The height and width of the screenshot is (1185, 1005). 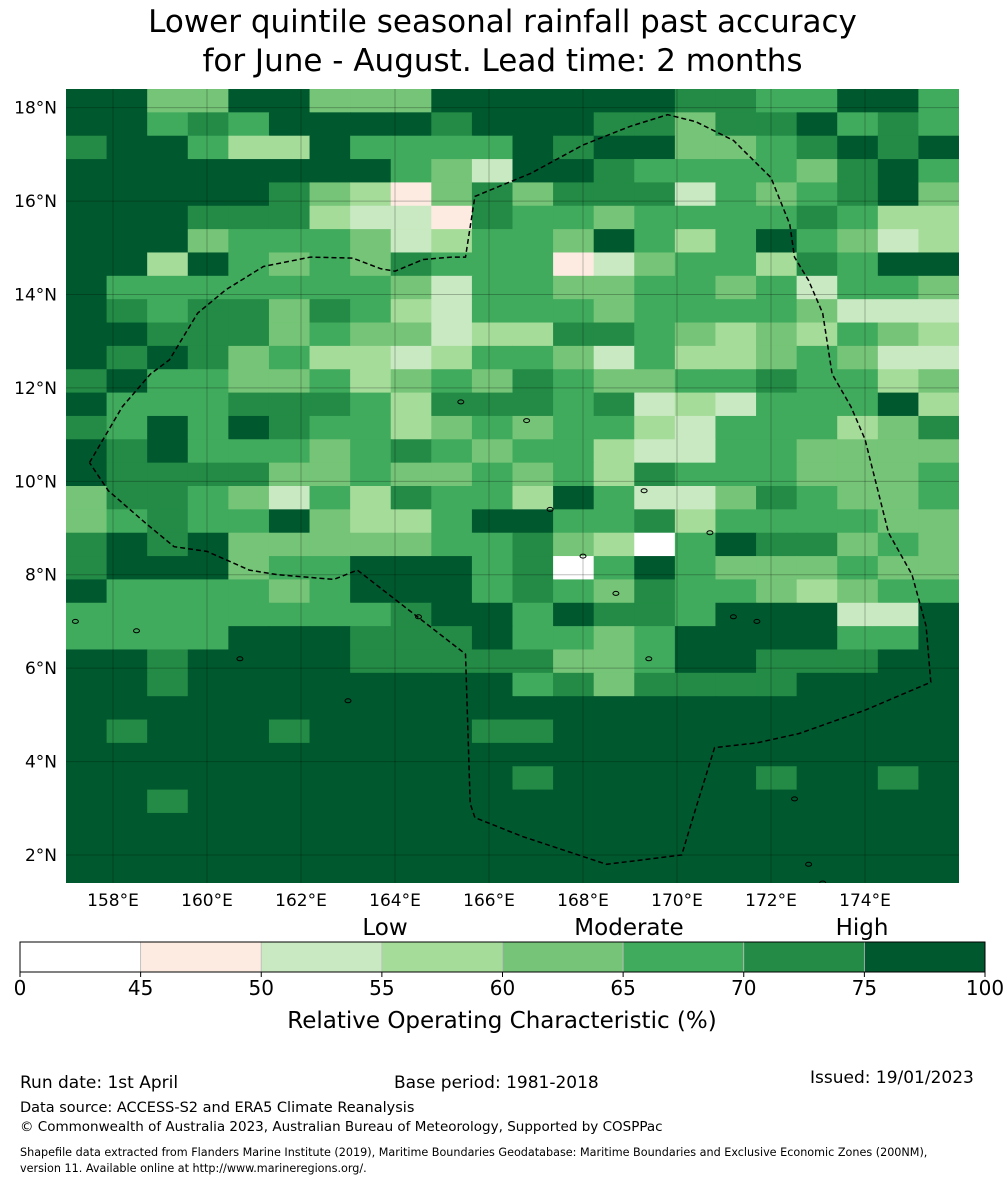 What do you see at coordinates (41, 763) in the screenshot?
I see `latitude-tick-label: 4°N` at bounding box center [41, 763].